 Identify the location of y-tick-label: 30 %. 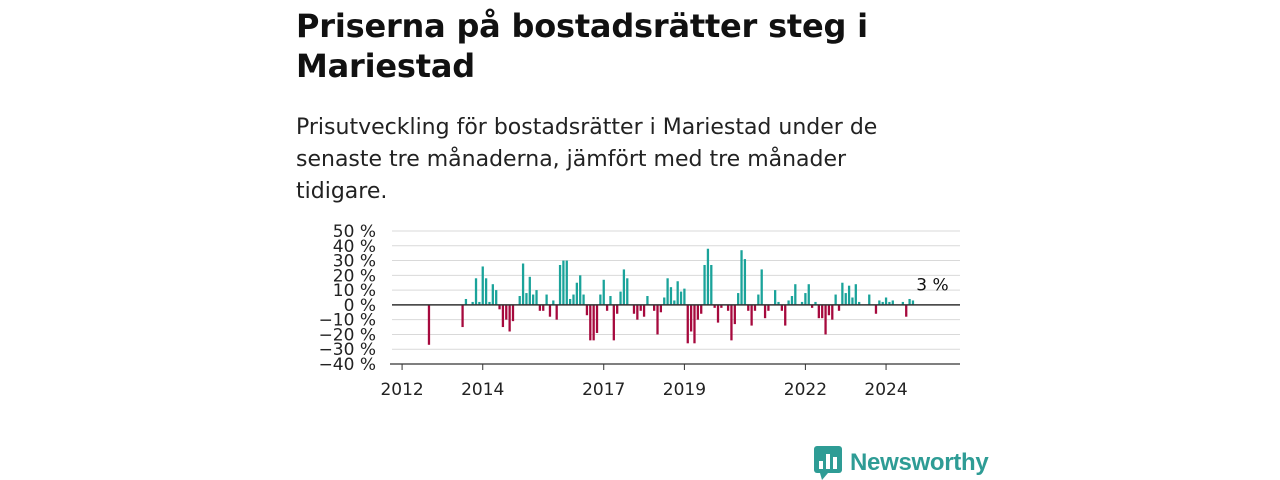
(354, 262).